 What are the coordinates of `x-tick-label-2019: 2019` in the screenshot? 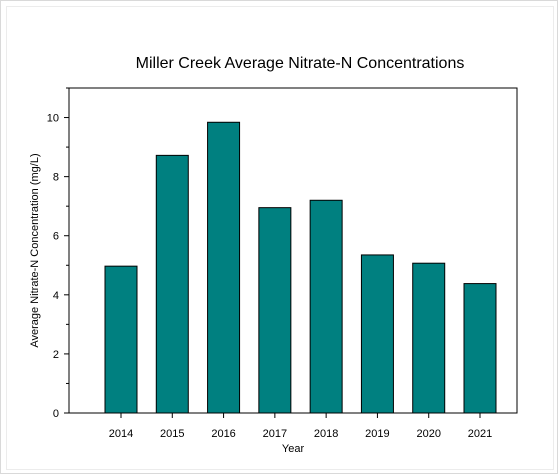 It's located at (377, 434).